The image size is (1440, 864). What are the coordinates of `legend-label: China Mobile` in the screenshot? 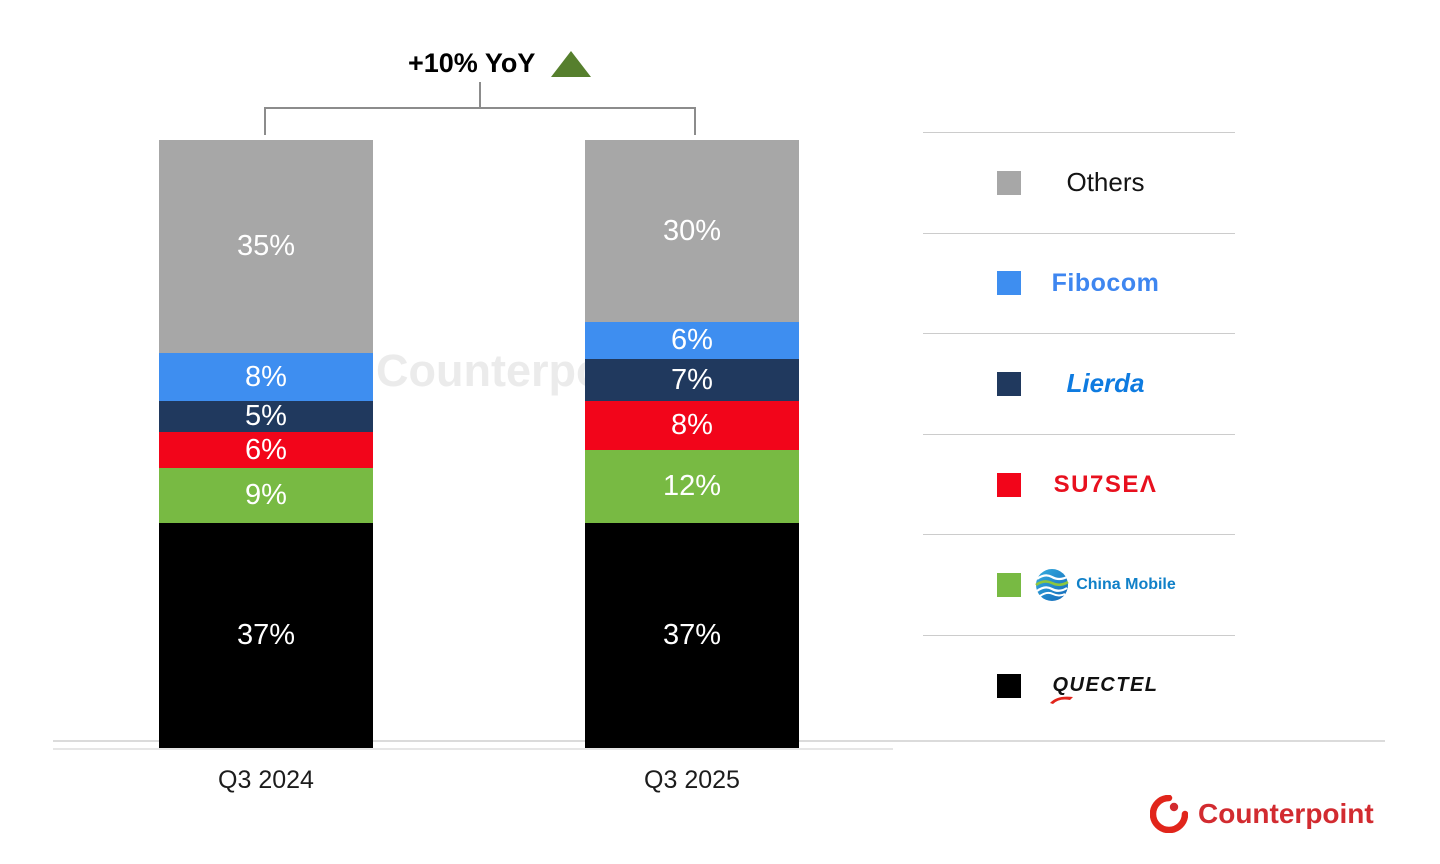 It's located at (1105, 585).